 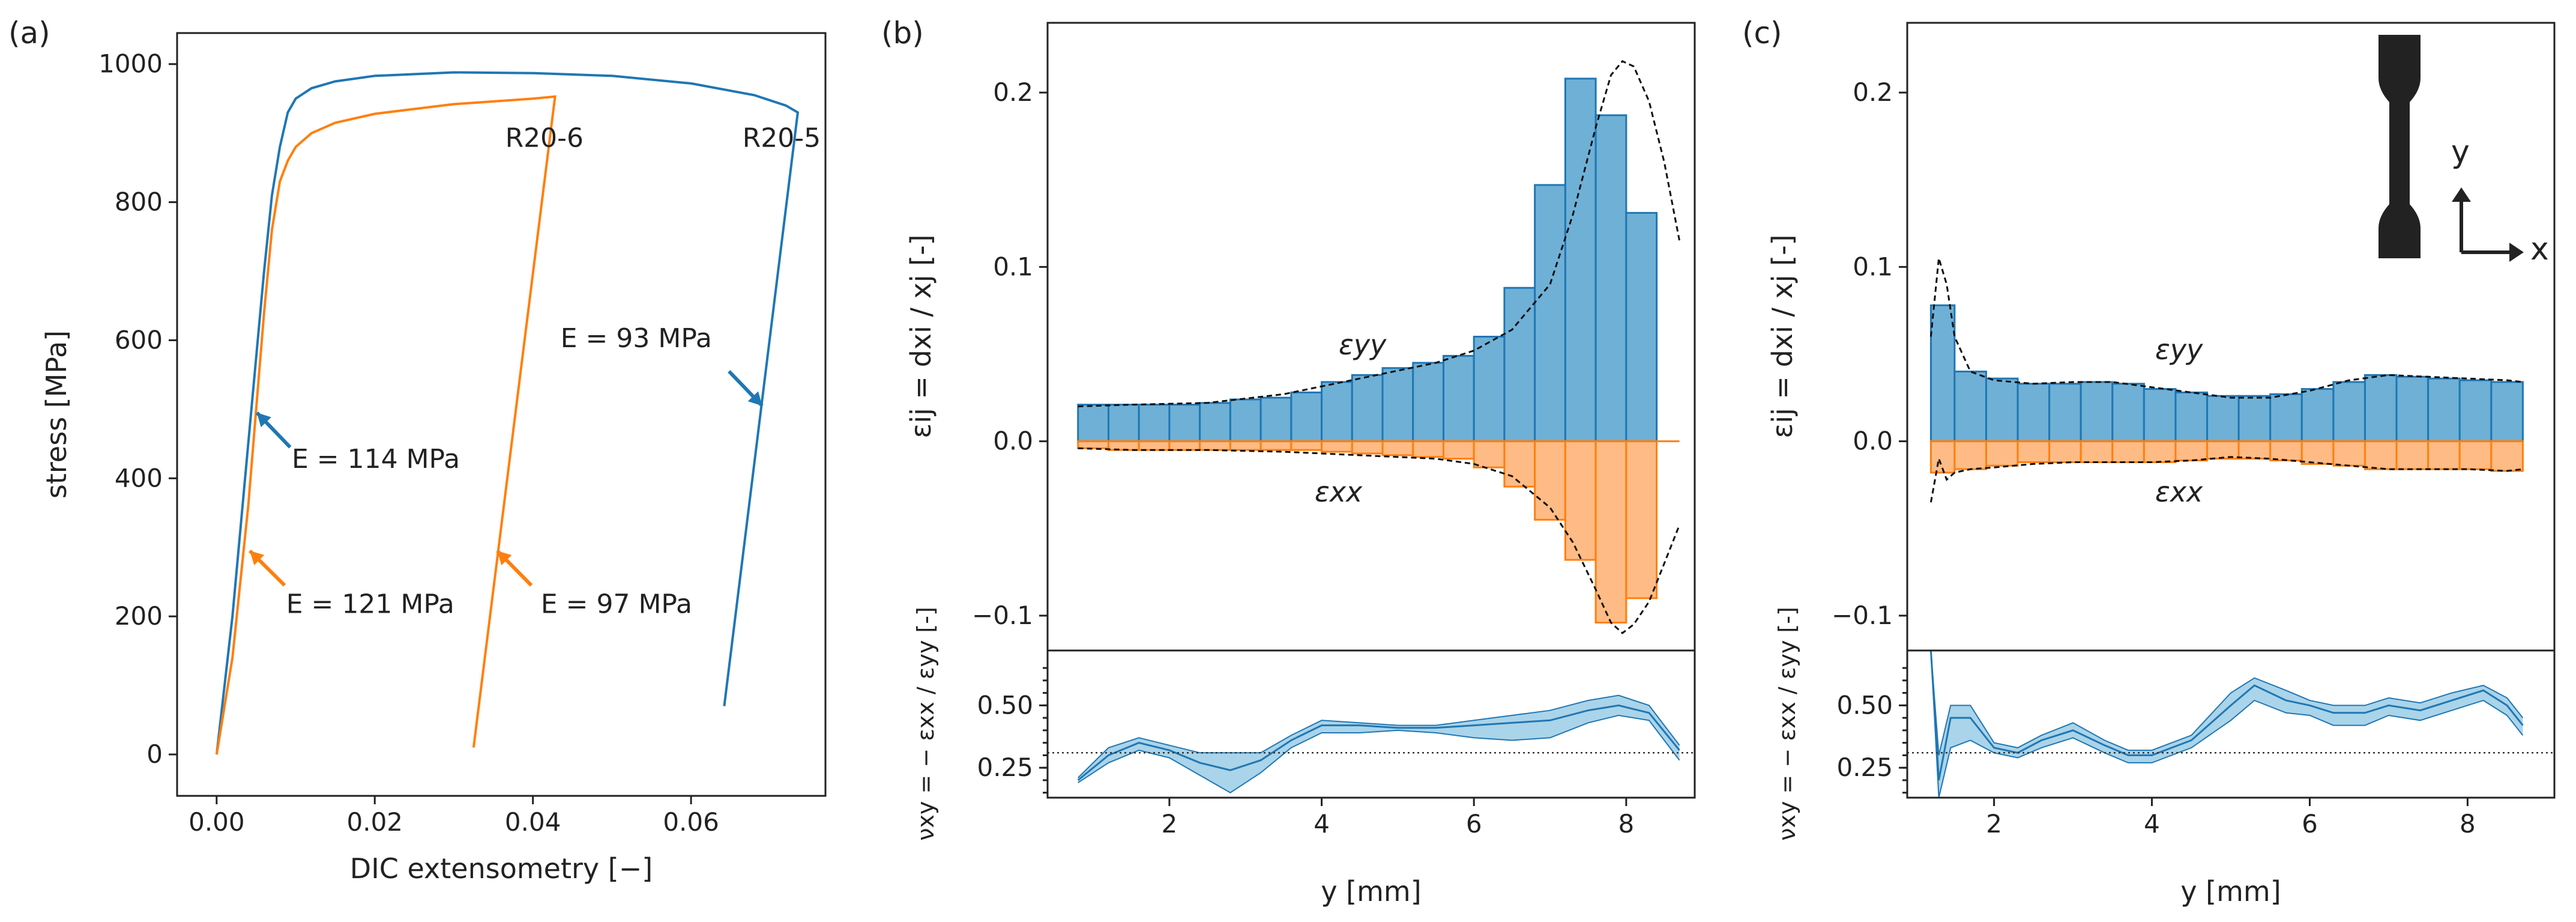 What do you see at coordinates (925, 724) in the screenshot?
I see `panel-b-lower-ylabel: νxy = − εxx / εyy [-]` at bounding box center [925, 724].